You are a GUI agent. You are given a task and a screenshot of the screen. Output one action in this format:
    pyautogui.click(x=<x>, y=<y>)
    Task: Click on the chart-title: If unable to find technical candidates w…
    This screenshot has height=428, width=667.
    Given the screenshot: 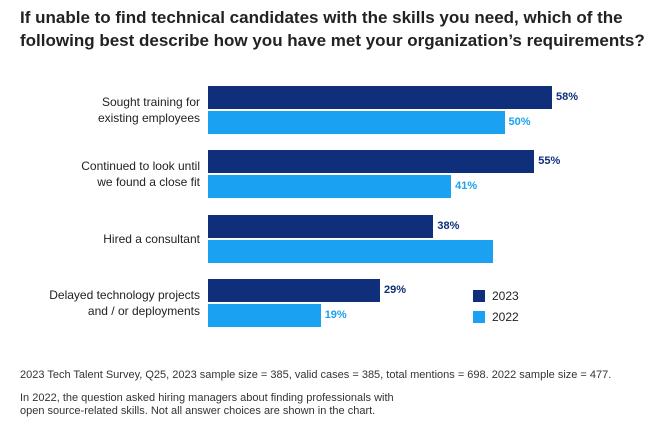 What is the action you would take?
    pyautogui.click(x=332, y=29)
    